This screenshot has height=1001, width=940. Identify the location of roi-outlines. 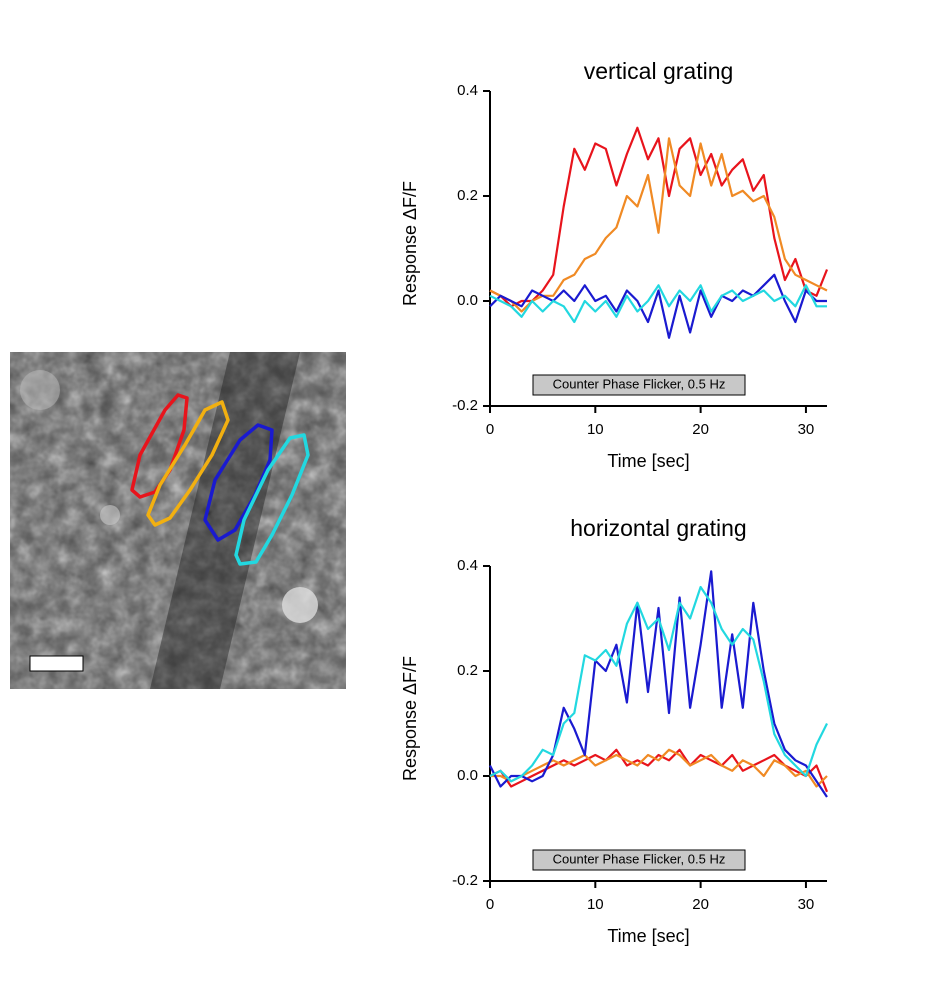
(220, 479).